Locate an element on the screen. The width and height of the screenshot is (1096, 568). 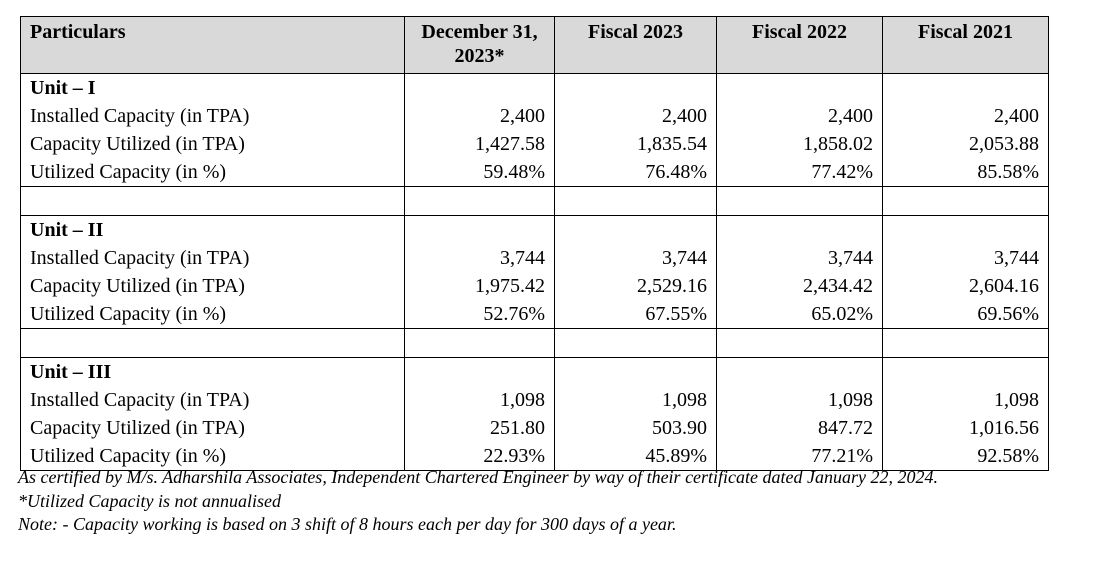
table-cell: 77.42% is located at coordinates (799, 172).